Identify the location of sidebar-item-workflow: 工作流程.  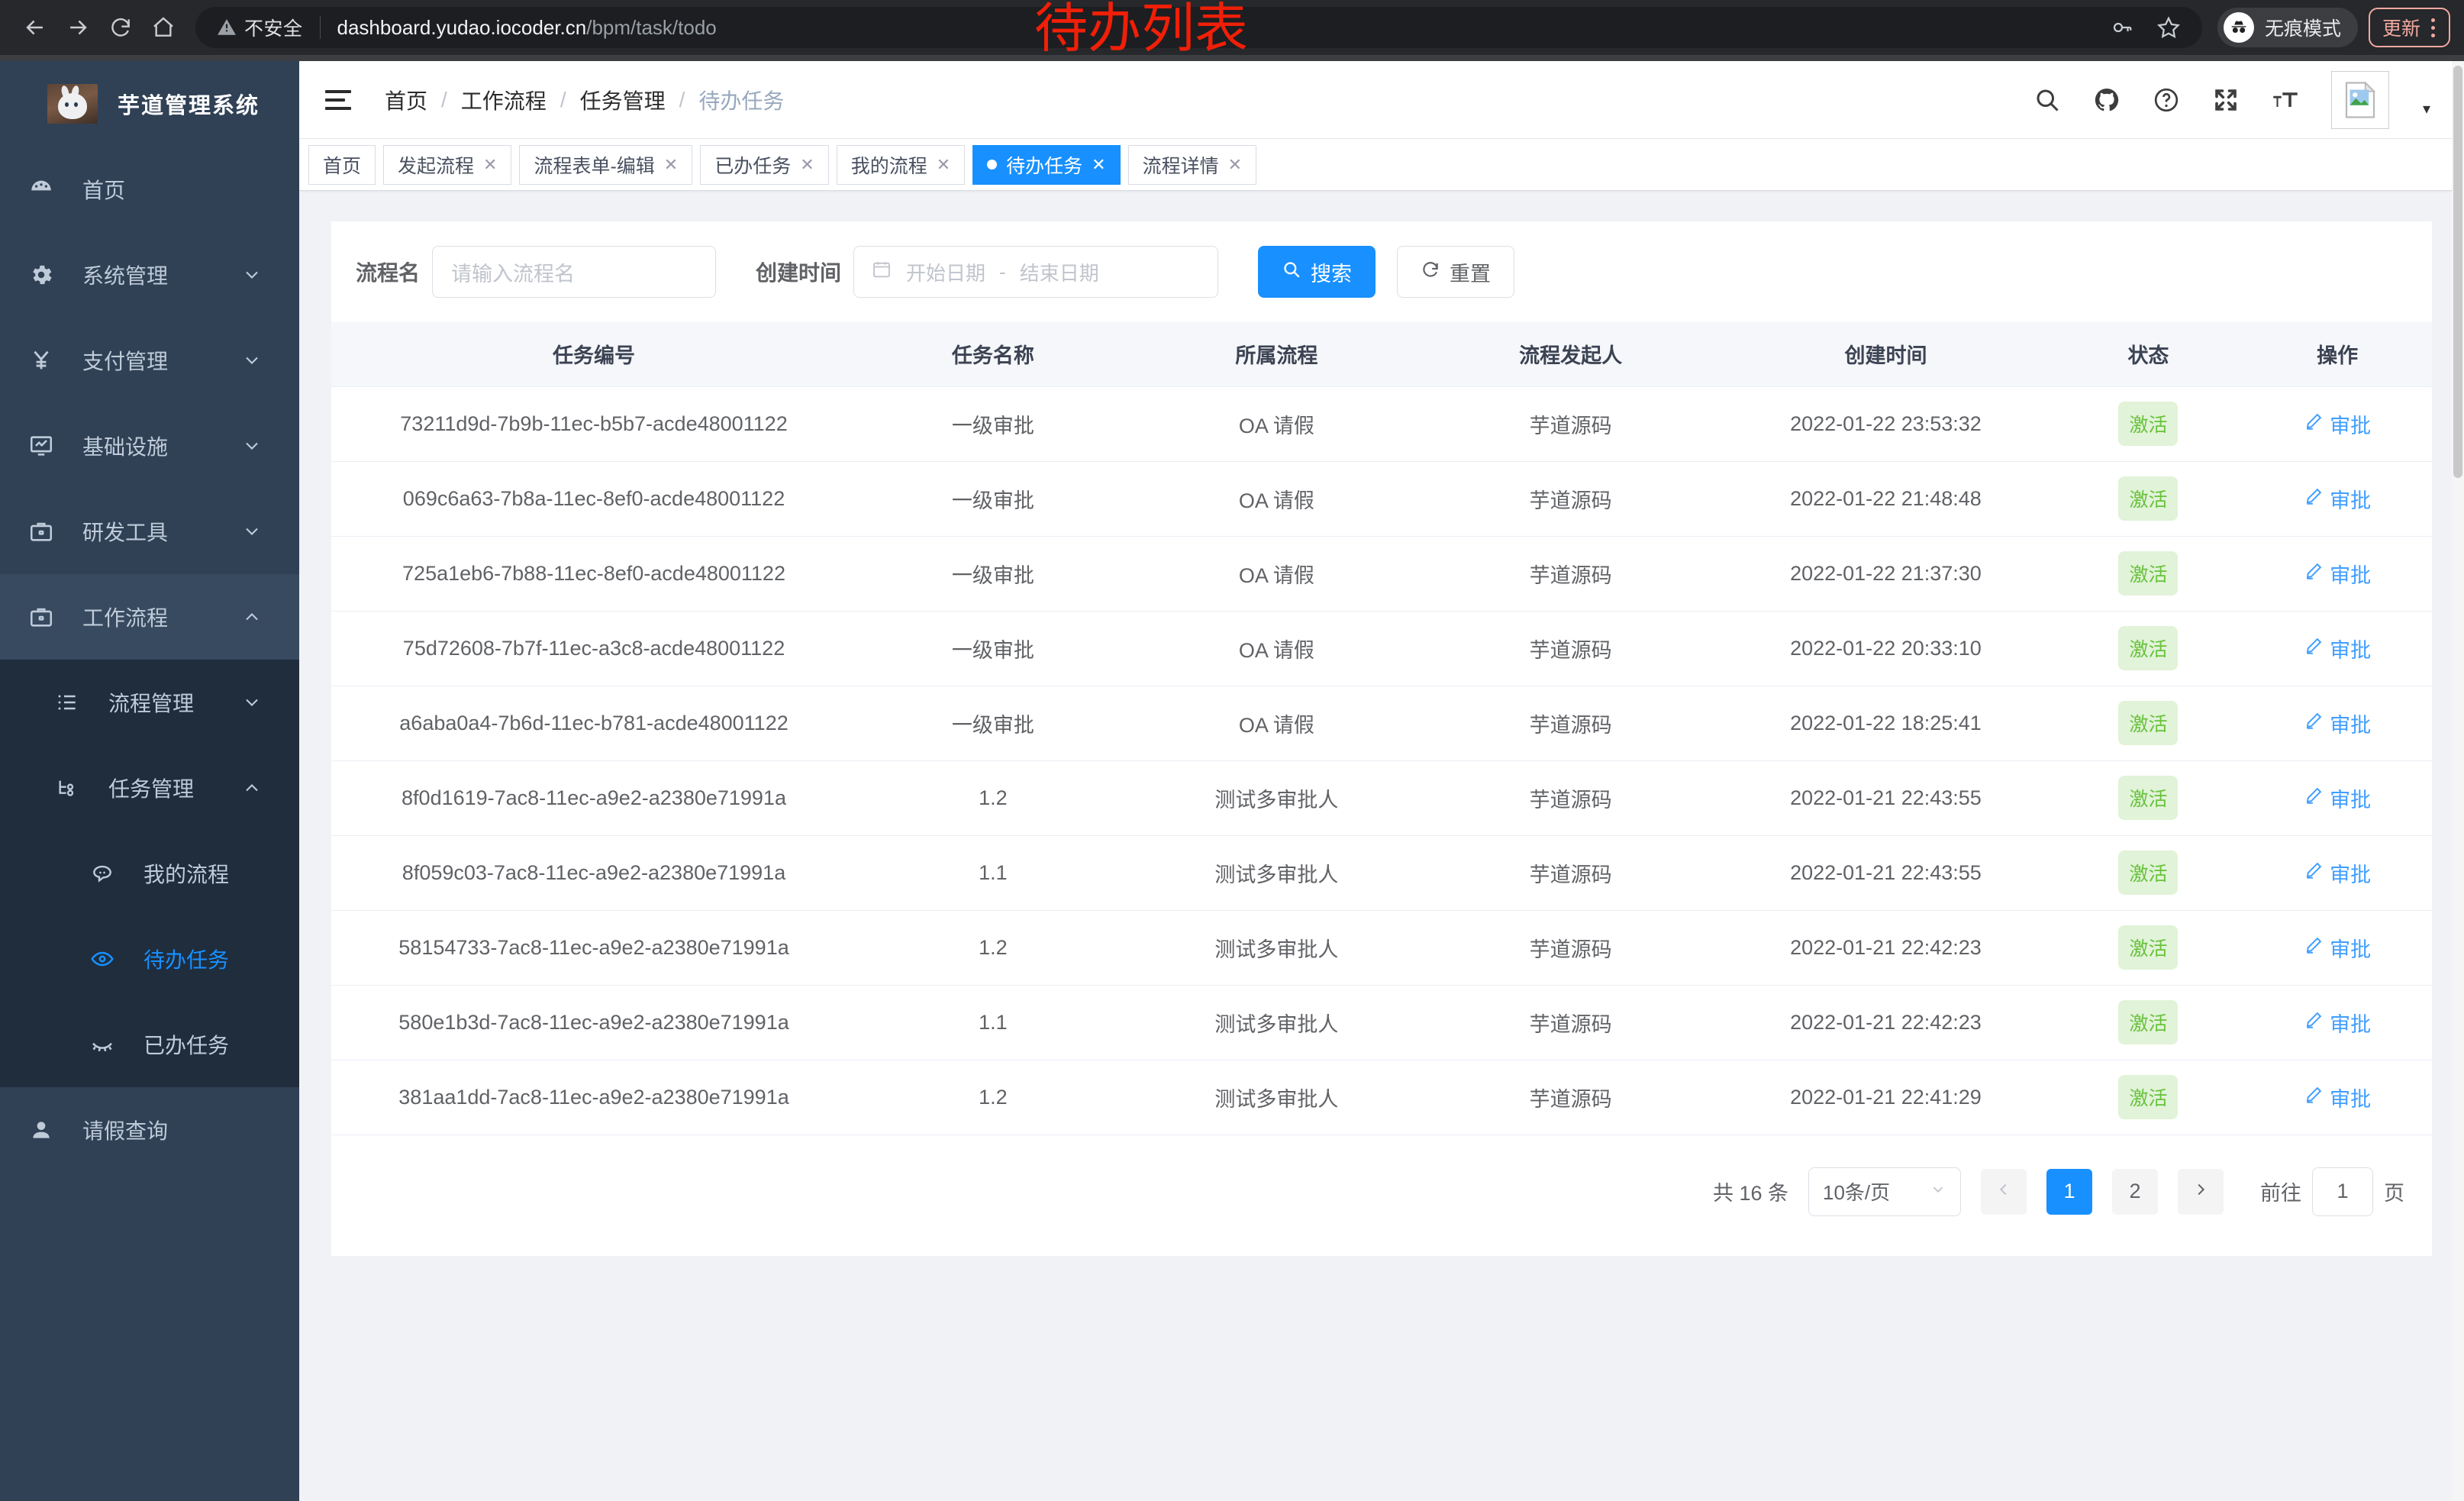
(150, 617).